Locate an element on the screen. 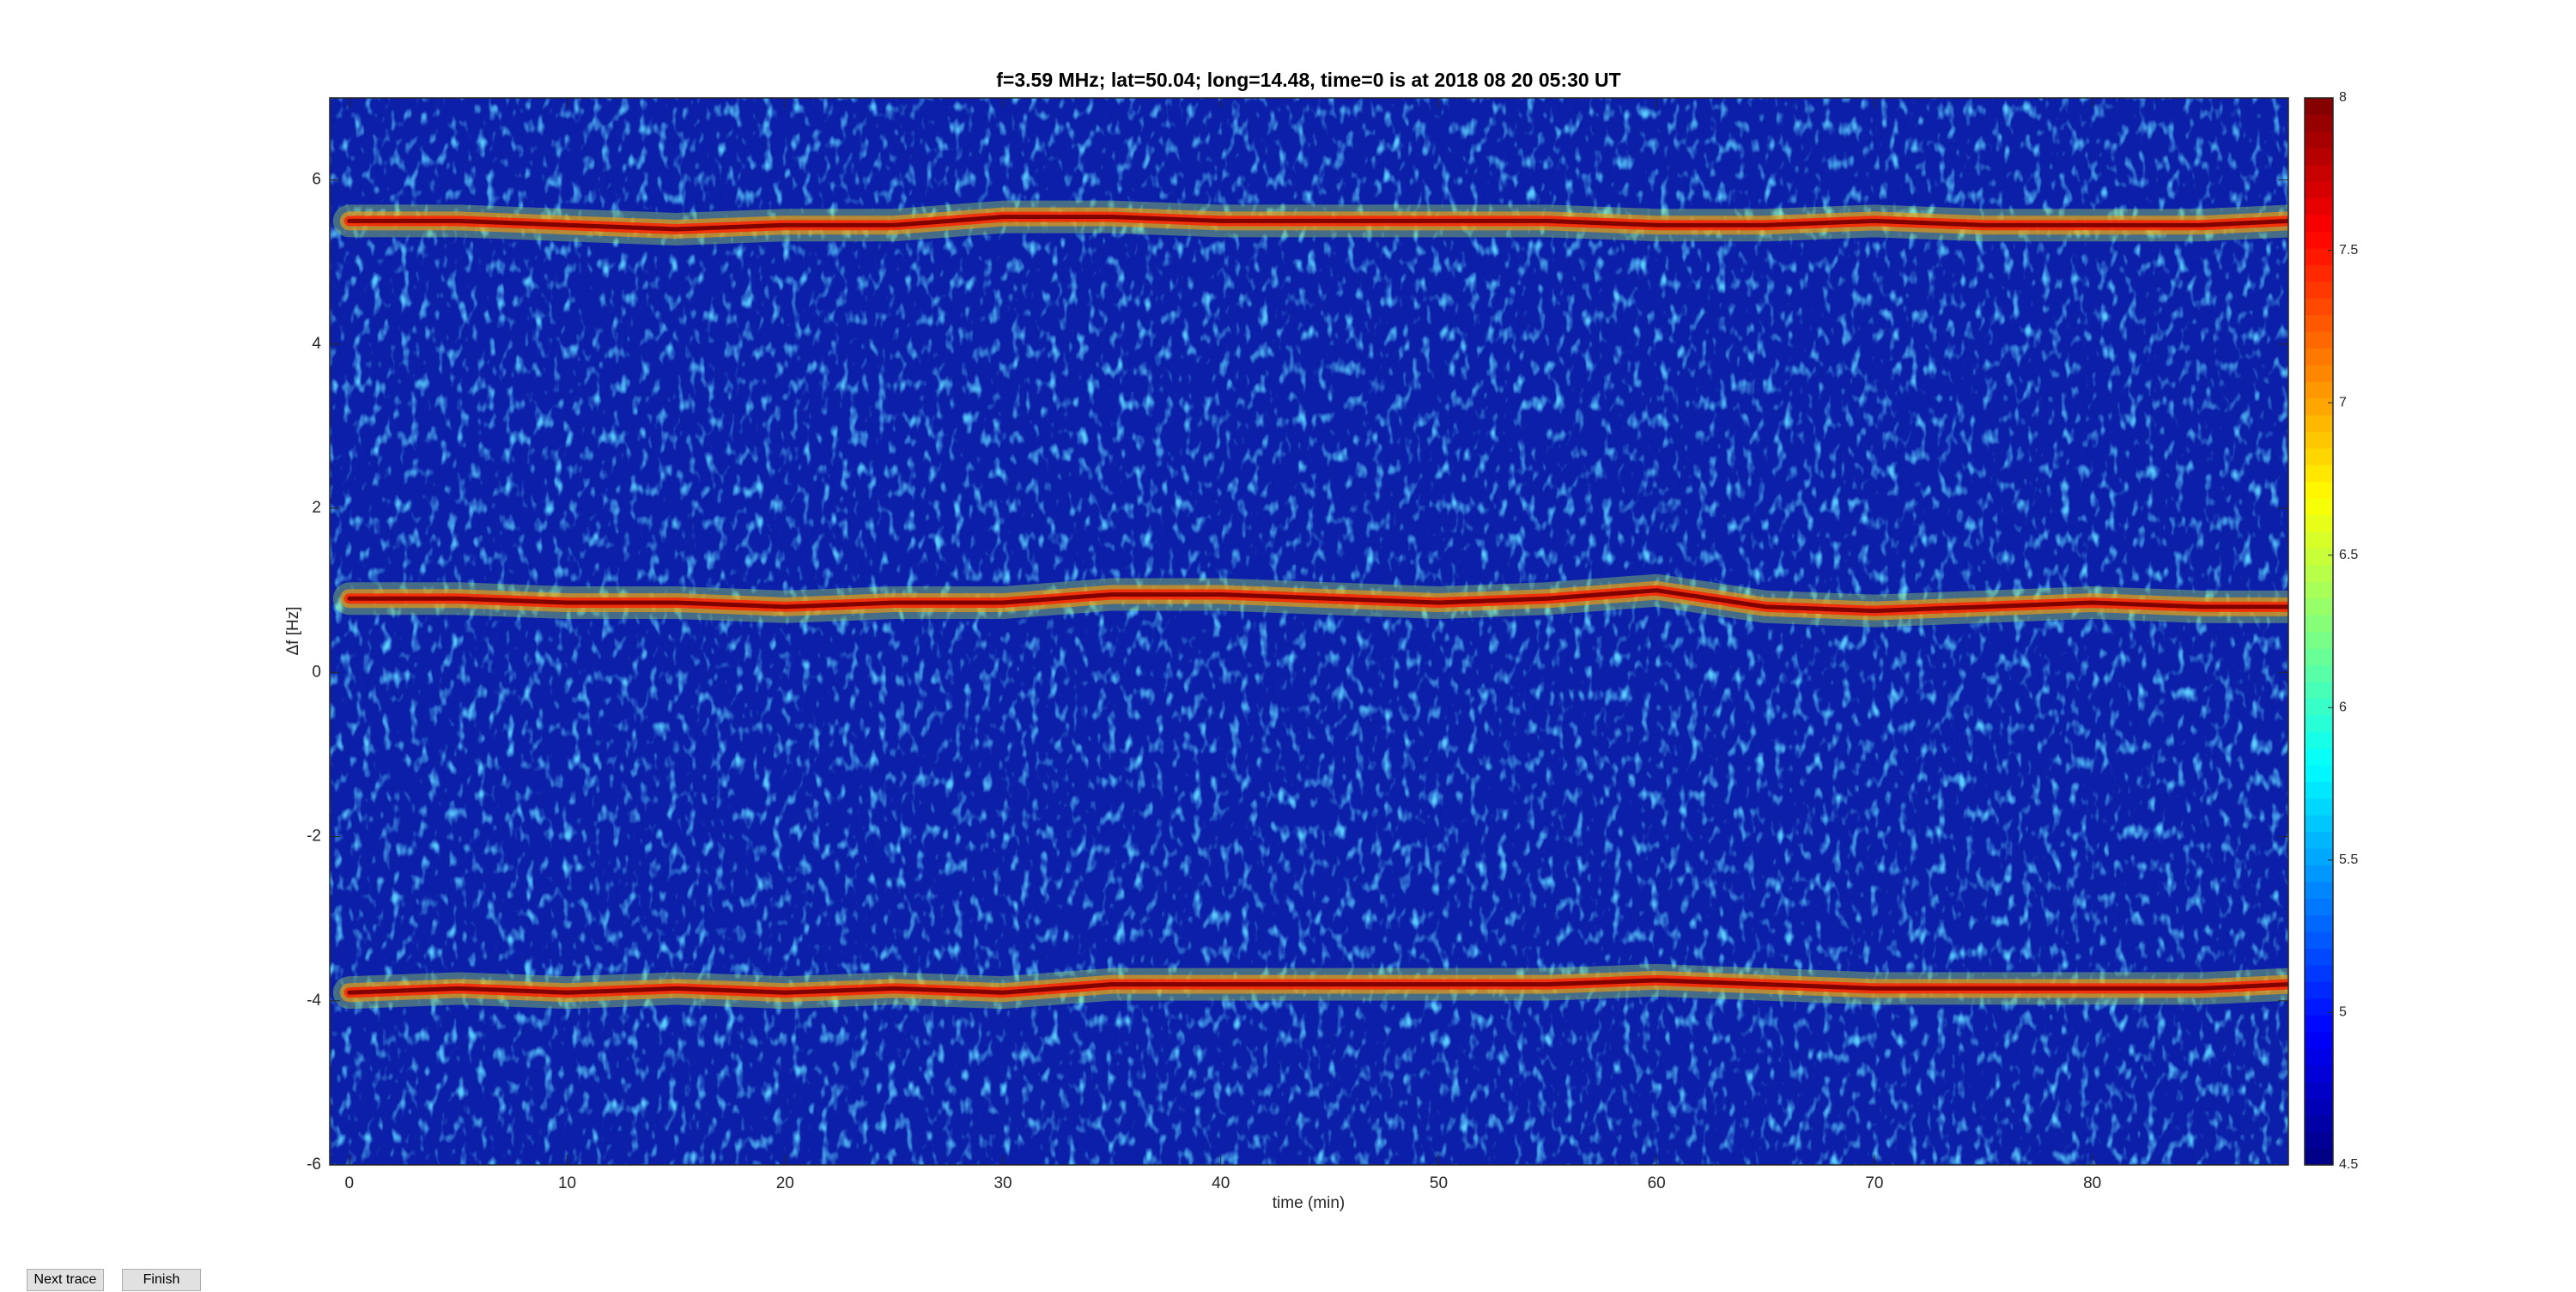 The image size is (2576, 1292). colorbar is located at coordinates (2319, 632).